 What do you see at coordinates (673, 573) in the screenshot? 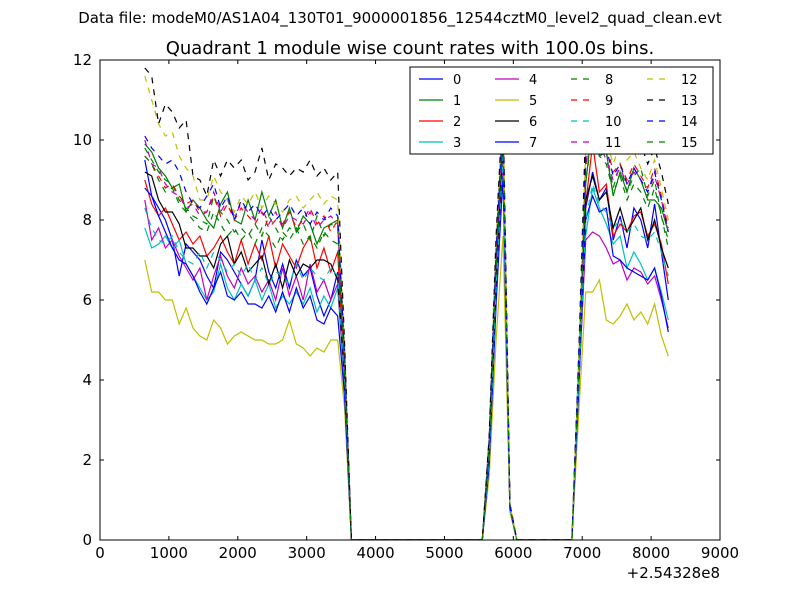
I see `x-offset-label: +2.54328e8` at bounding box center [673, 573].